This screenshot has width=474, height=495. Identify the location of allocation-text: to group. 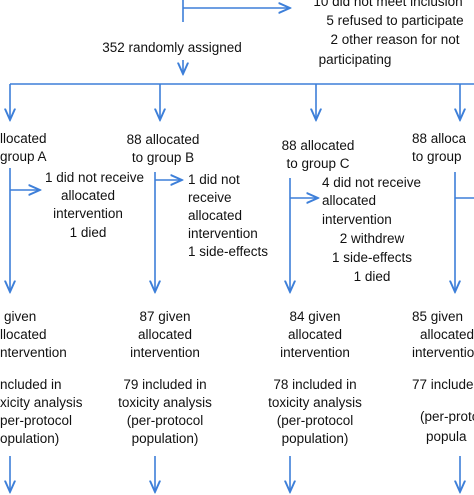
(437, 156).